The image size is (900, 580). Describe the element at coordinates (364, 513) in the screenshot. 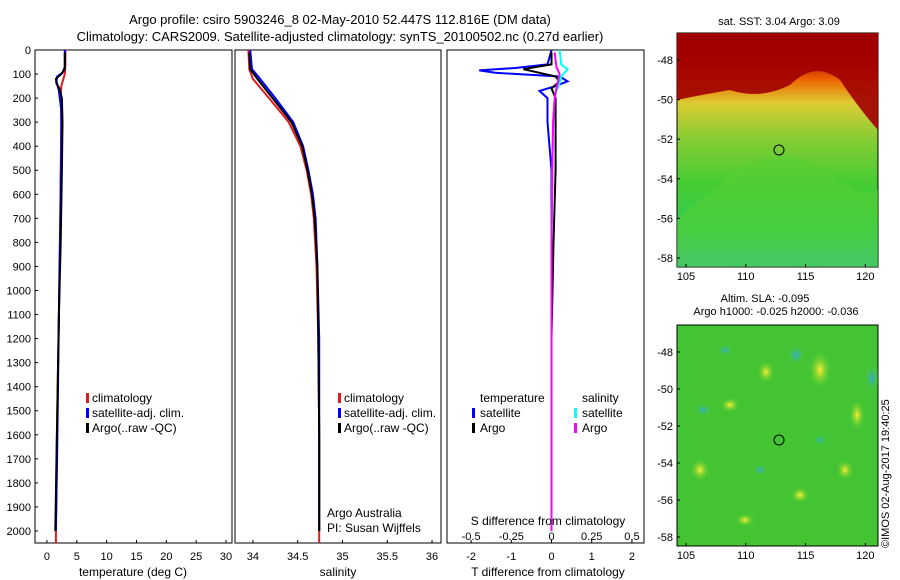

I see `annotation-program: Argo Australia` at that location.